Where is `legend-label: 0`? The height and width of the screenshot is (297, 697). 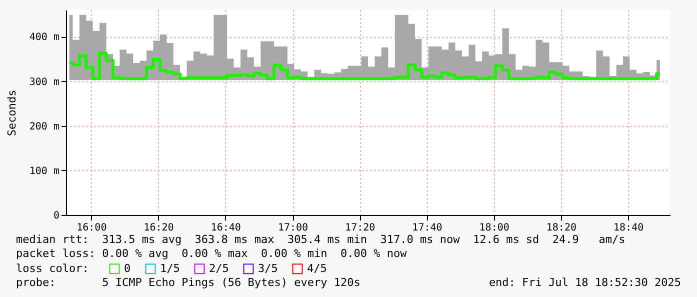
legend-label: 0 is located at coordinates (127, 268).